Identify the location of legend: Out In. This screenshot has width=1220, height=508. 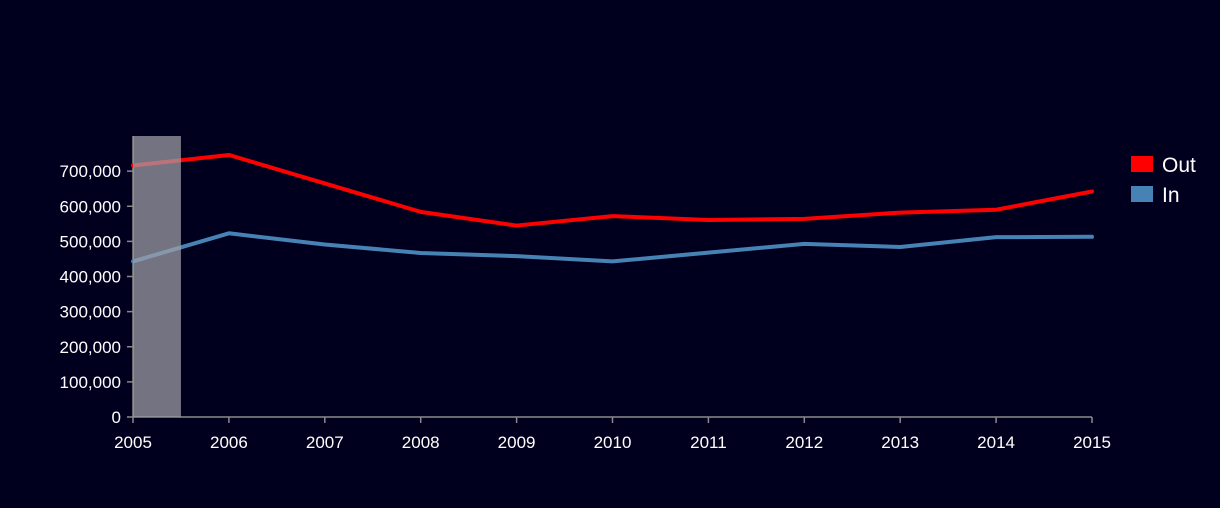
(1163, 180).